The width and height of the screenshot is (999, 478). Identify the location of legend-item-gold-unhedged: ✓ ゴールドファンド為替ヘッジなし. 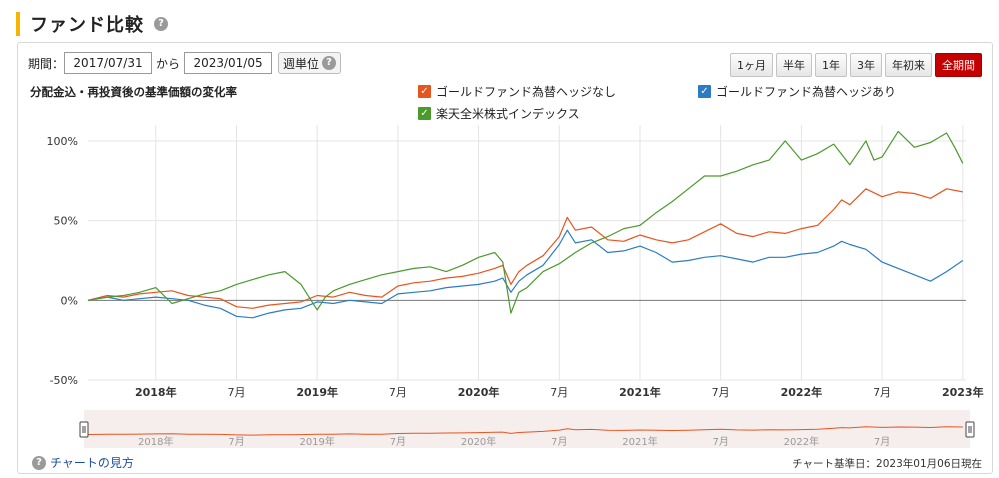
(517, 91).